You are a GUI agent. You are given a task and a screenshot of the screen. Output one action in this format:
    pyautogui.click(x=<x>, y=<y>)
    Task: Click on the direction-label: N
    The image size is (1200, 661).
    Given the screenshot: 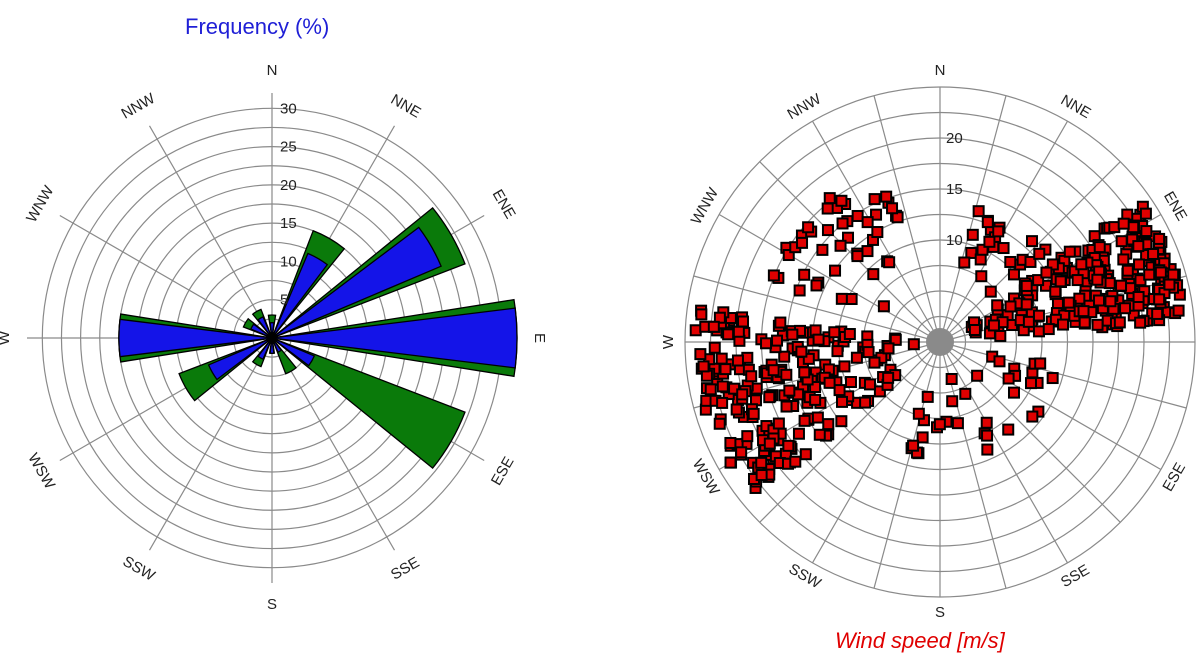 What is the action you would take?
    pyautogui.click(x=272, y=70)
    